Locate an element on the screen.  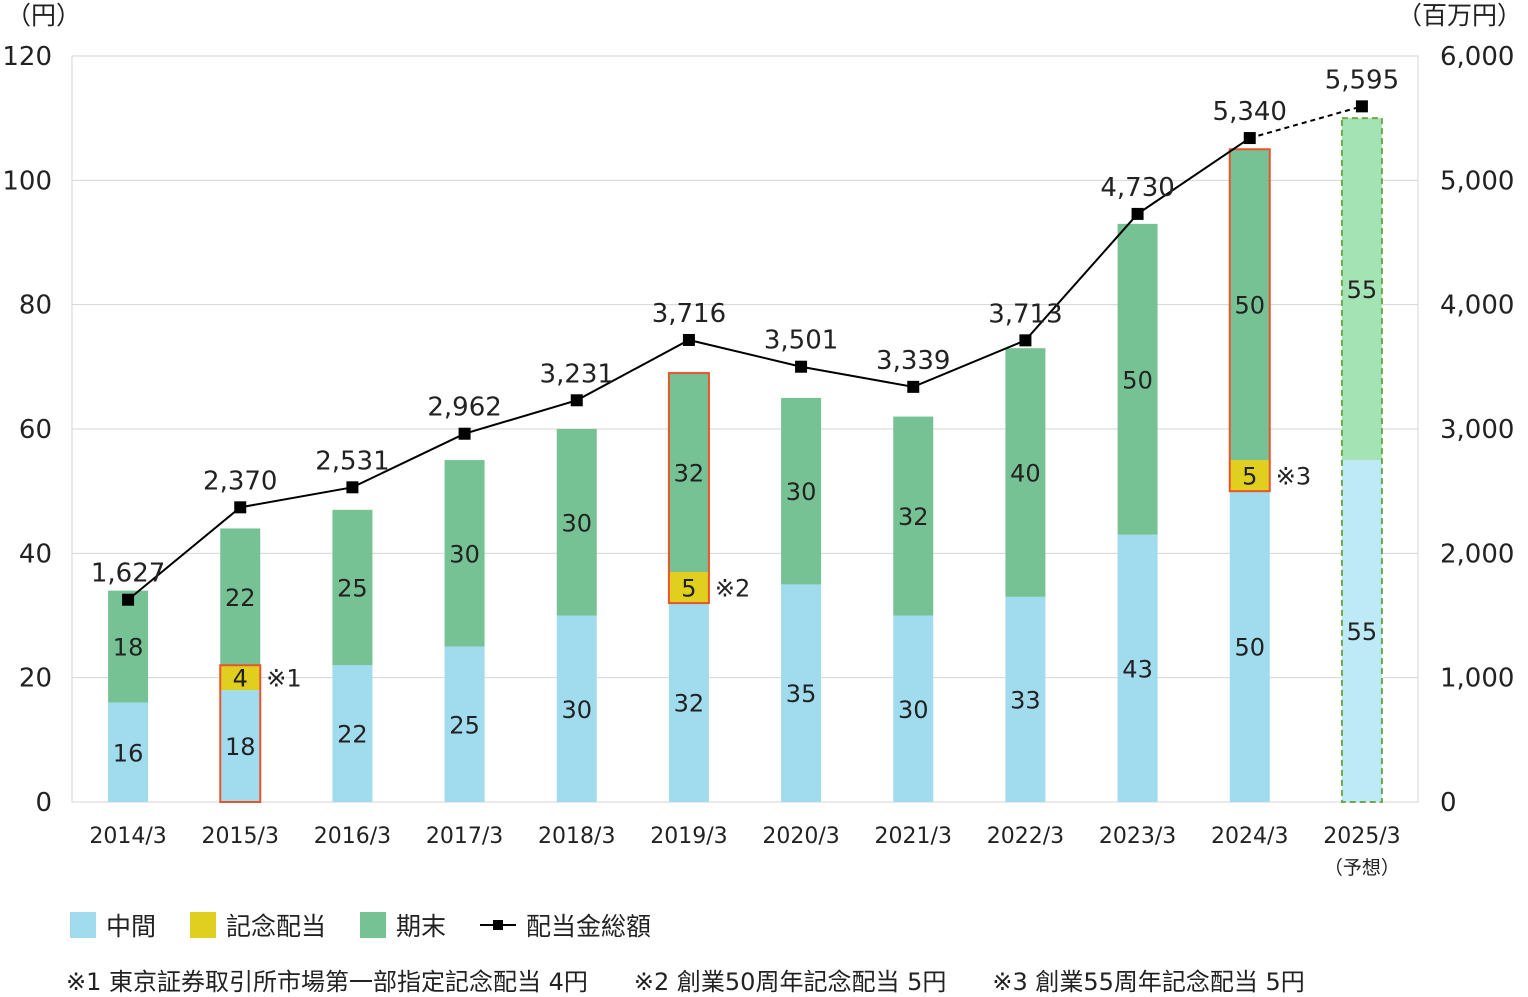
total-value-label: 3,231 is located at coordinates (577, 374).